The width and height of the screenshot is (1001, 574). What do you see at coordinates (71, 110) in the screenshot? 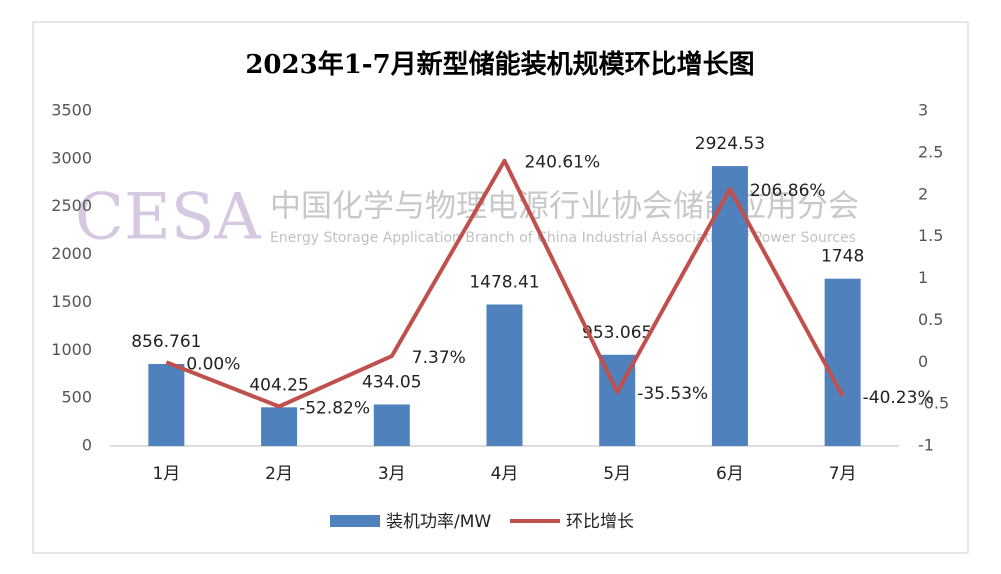
I see `y-tick-label: 3500` at bounding box center [71, 110].